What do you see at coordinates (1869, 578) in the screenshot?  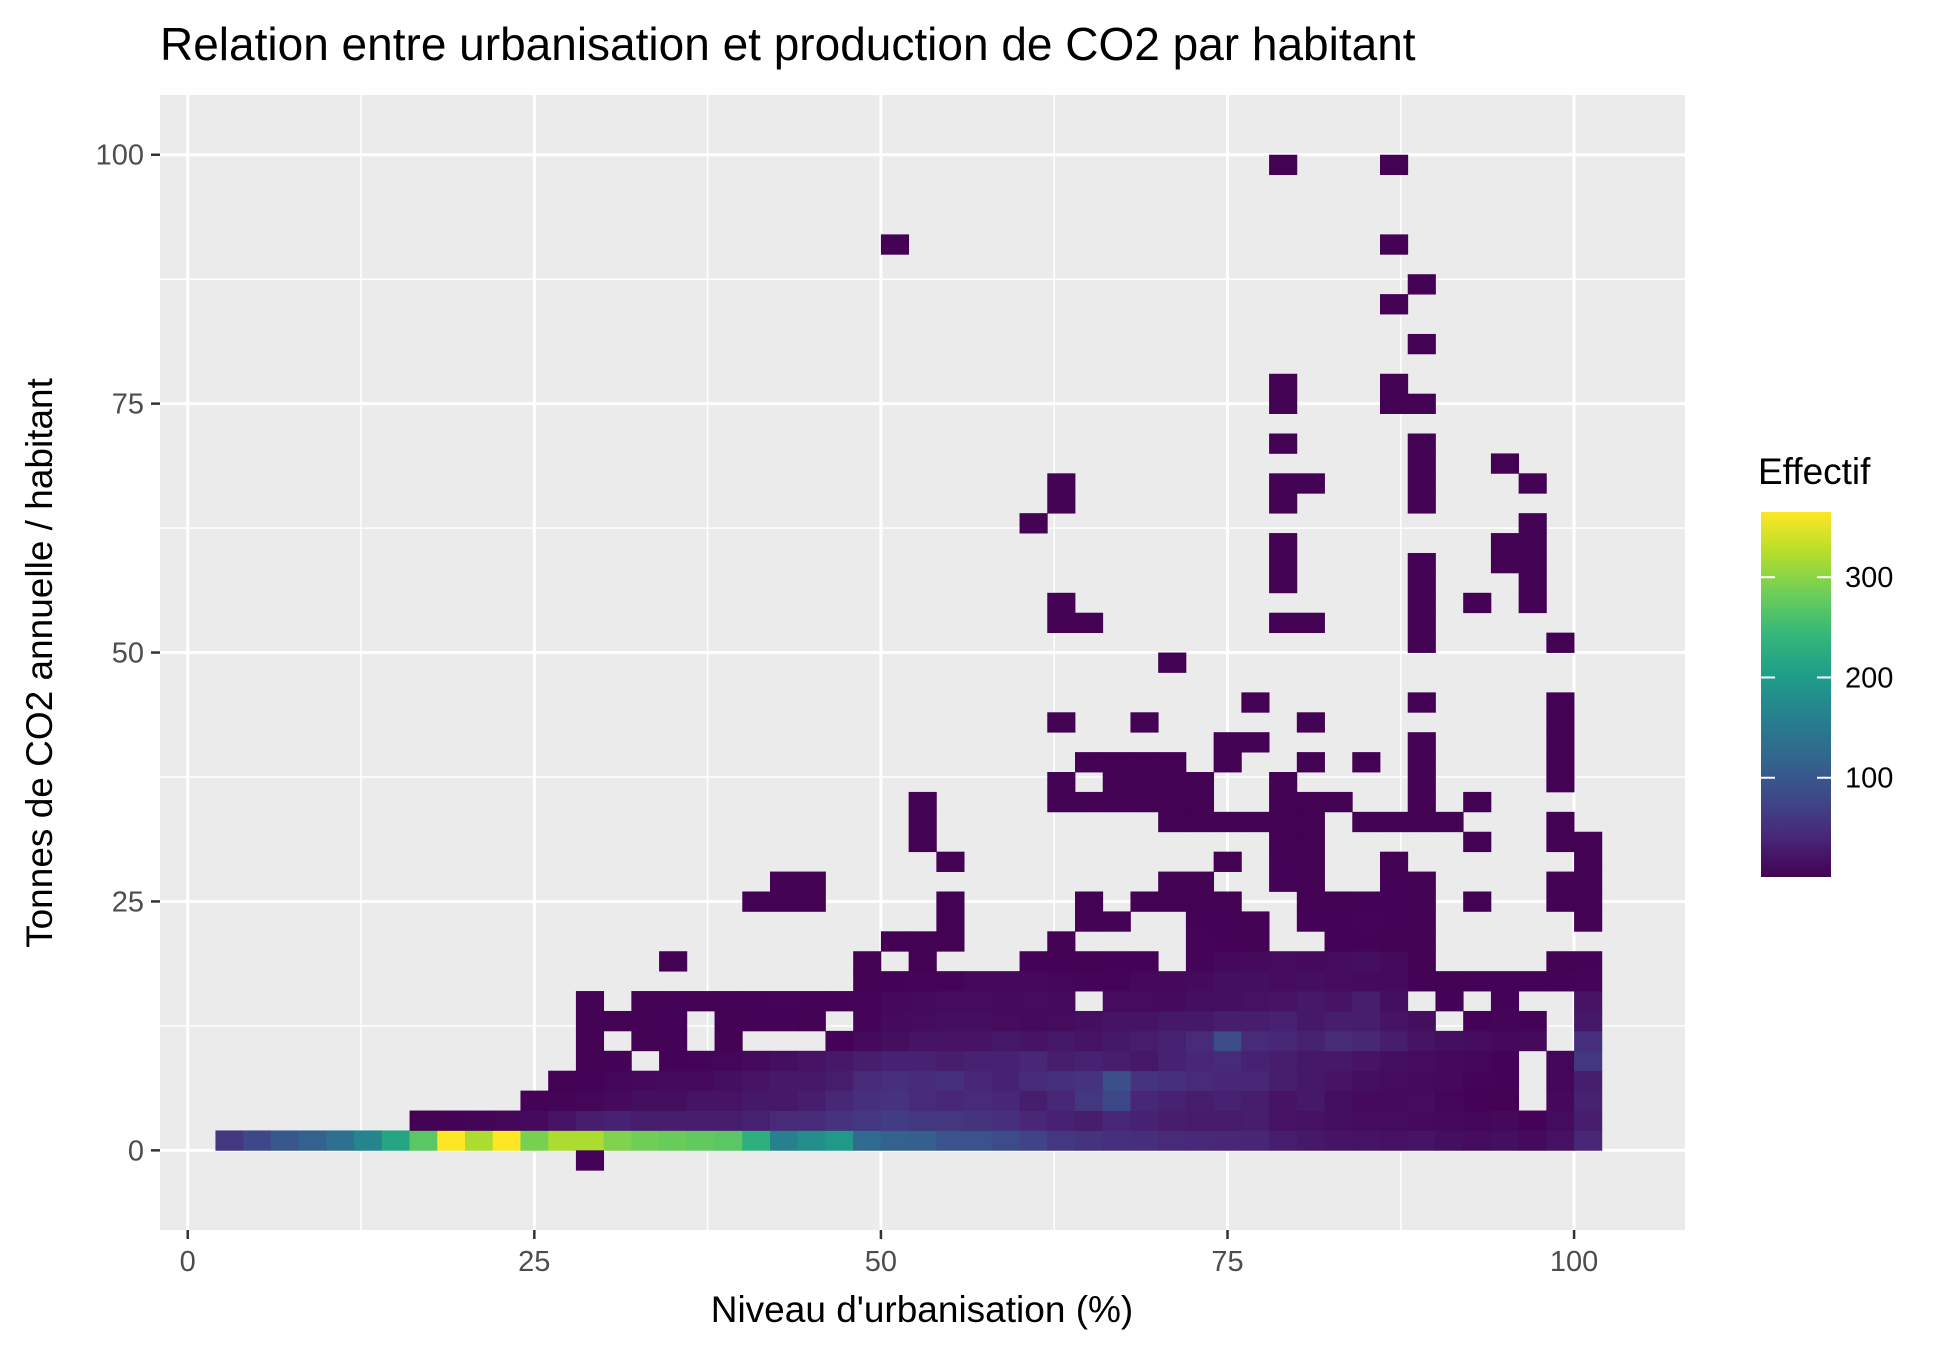 I see `legend-tick-label: 300` at bounding box center [1869, 578].